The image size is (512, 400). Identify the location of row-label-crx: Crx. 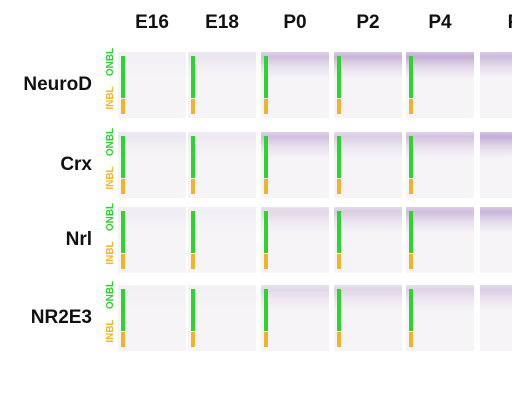
(76, 164).